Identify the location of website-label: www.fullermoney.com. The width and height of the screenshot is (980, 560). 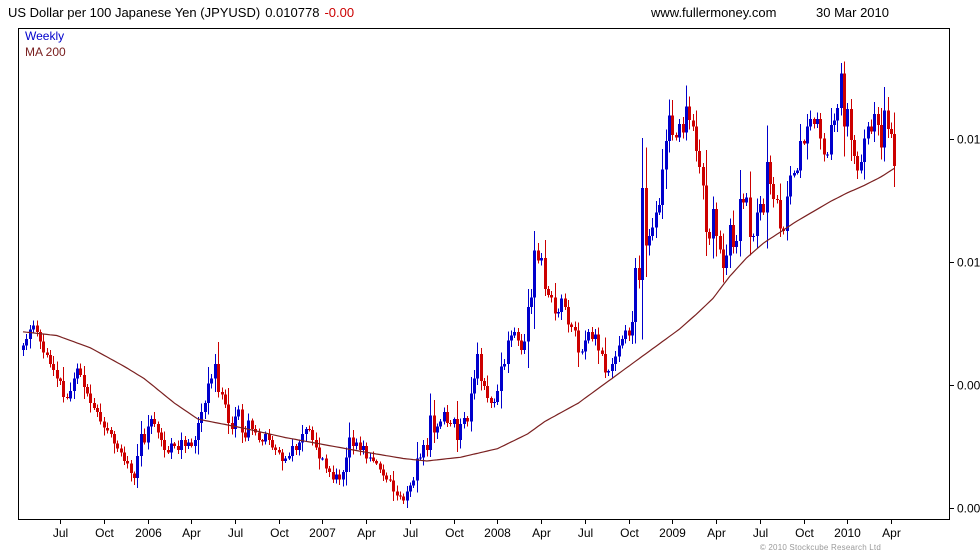
(714, 12).